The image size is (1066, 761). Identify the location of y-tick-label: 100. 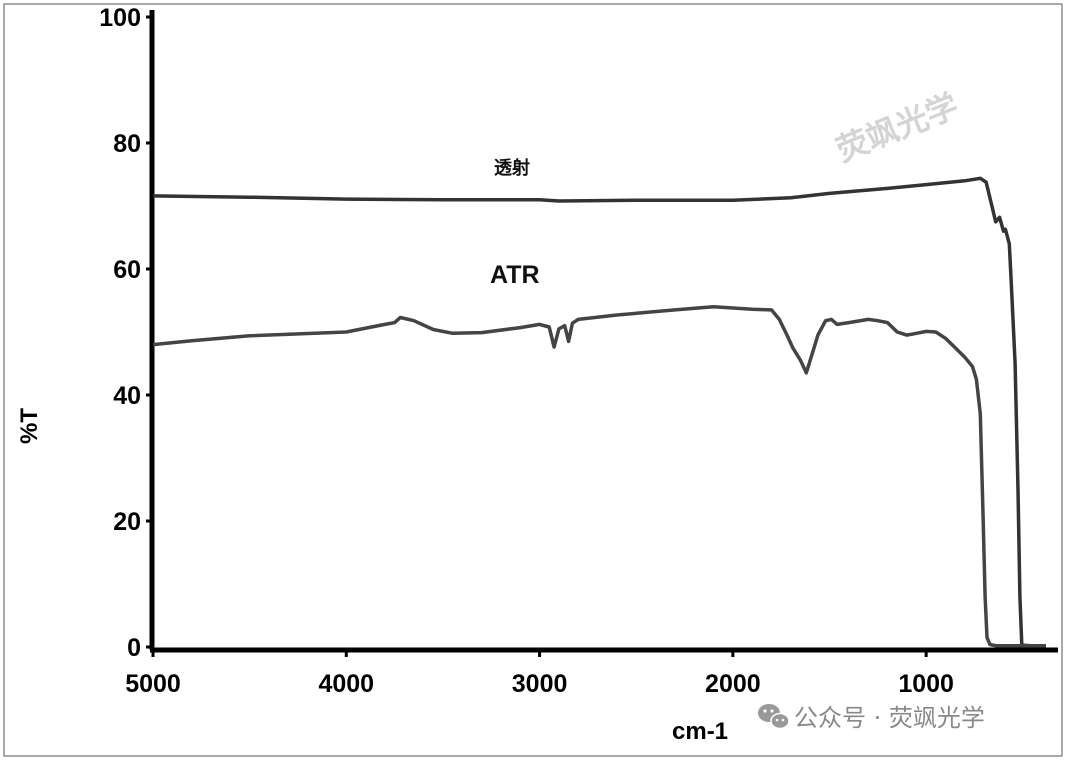
(120, 18).